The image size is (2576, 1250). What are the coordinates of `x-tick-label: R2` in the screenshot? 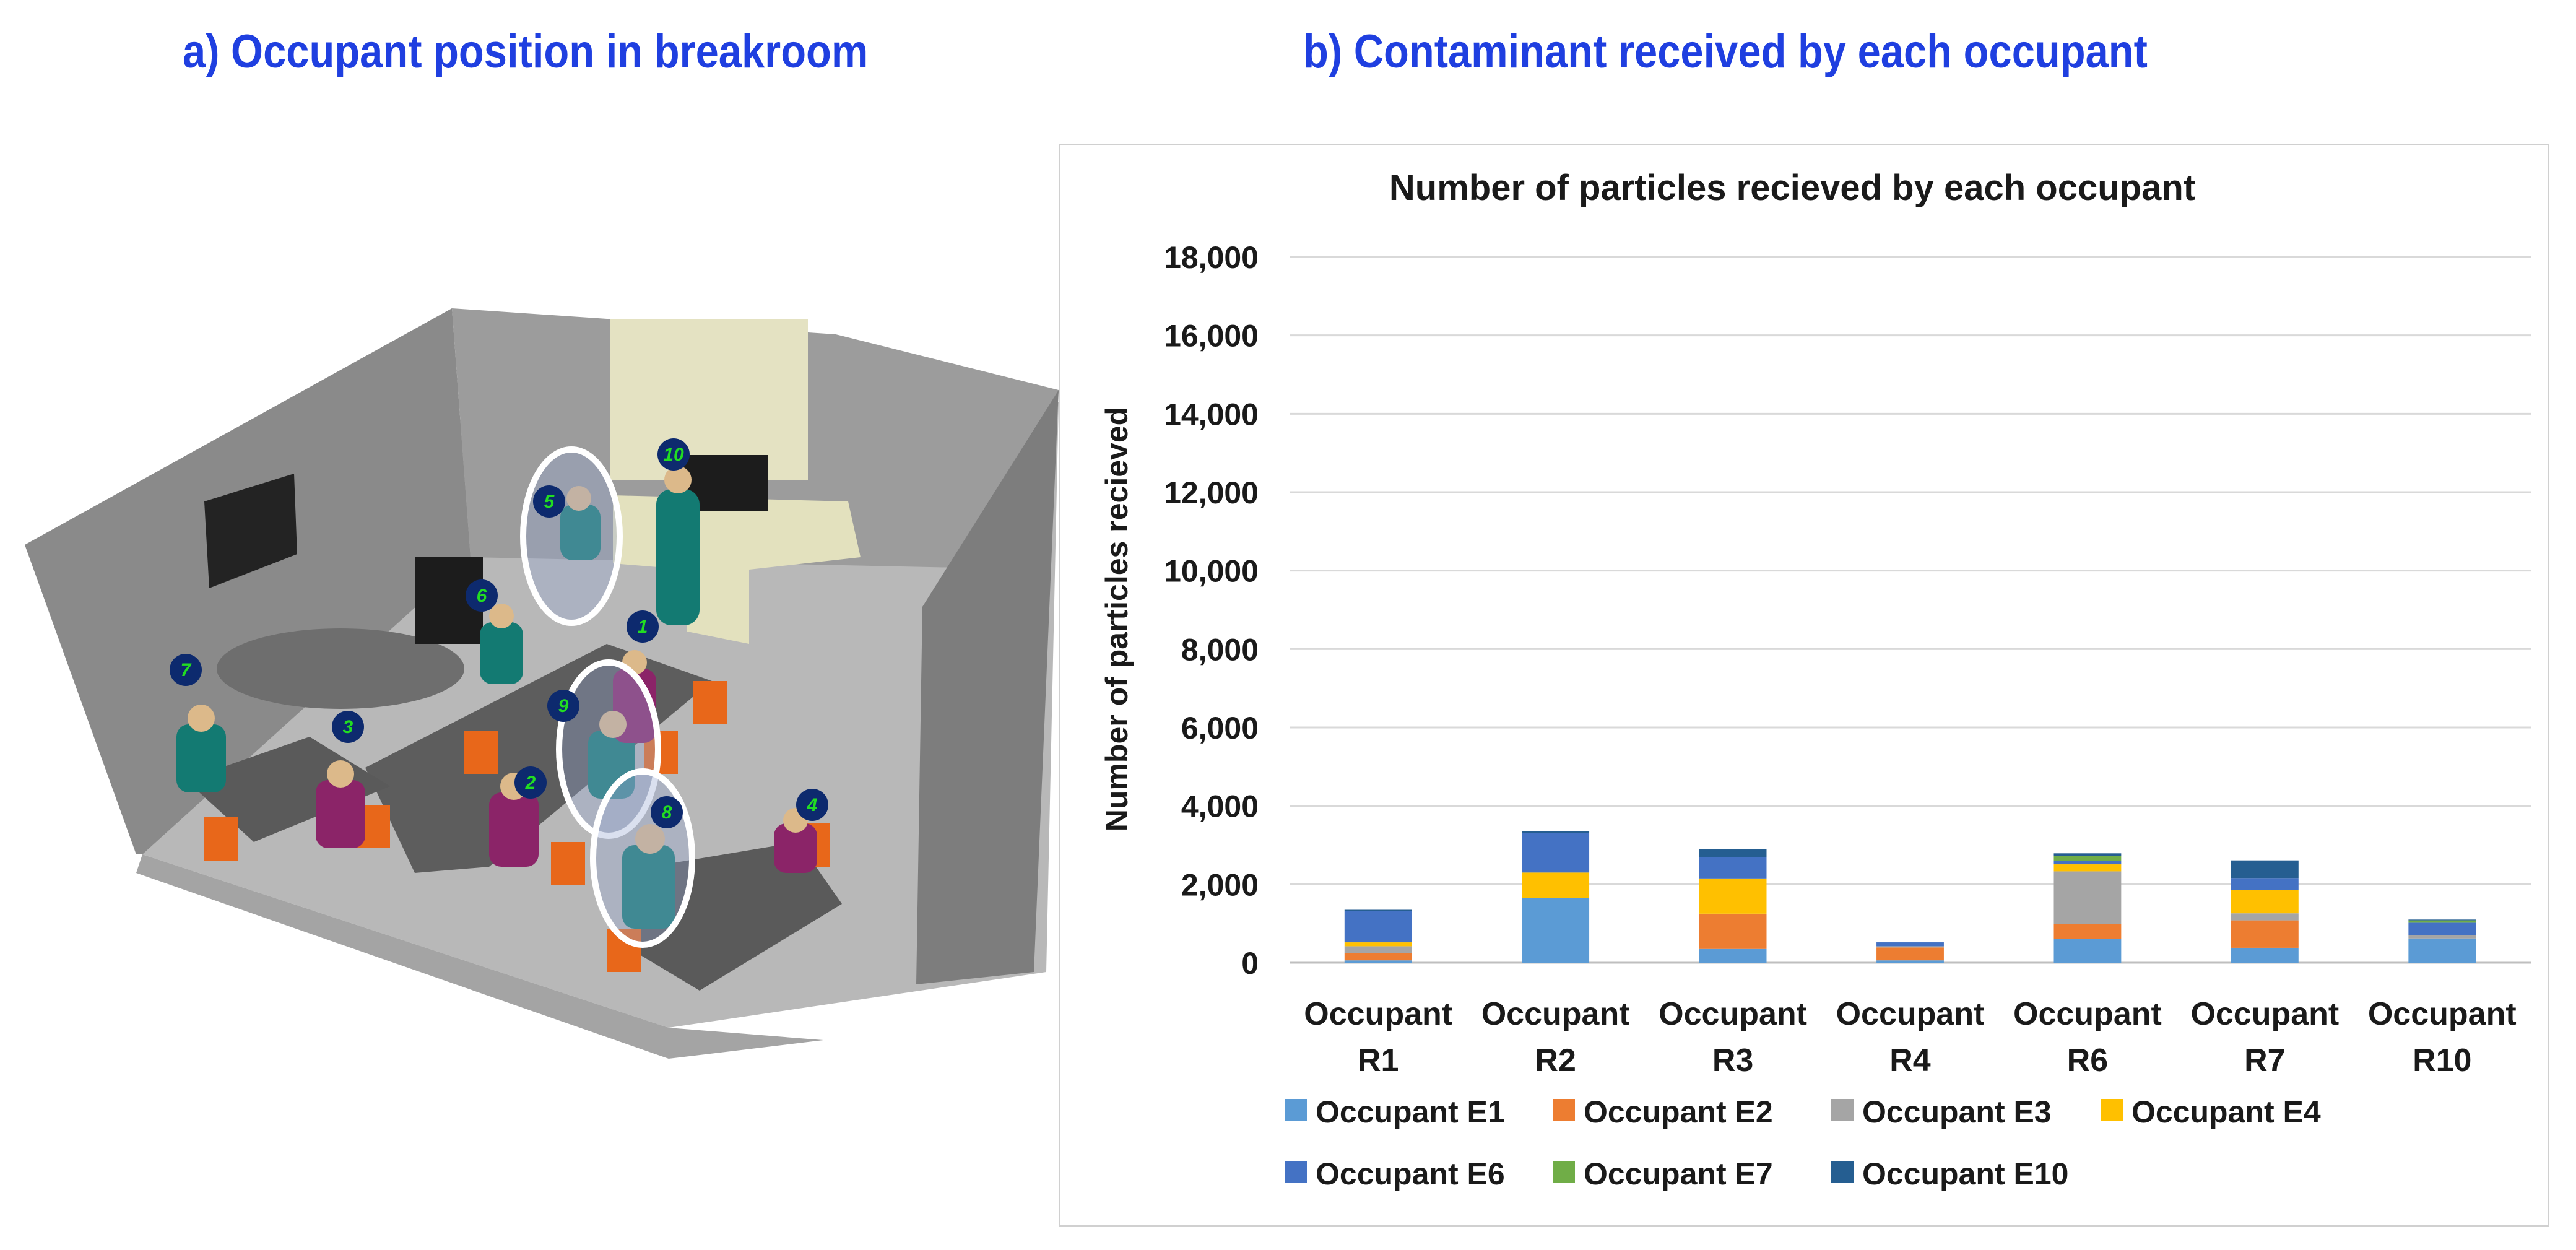 It's located at (1555, 1061).